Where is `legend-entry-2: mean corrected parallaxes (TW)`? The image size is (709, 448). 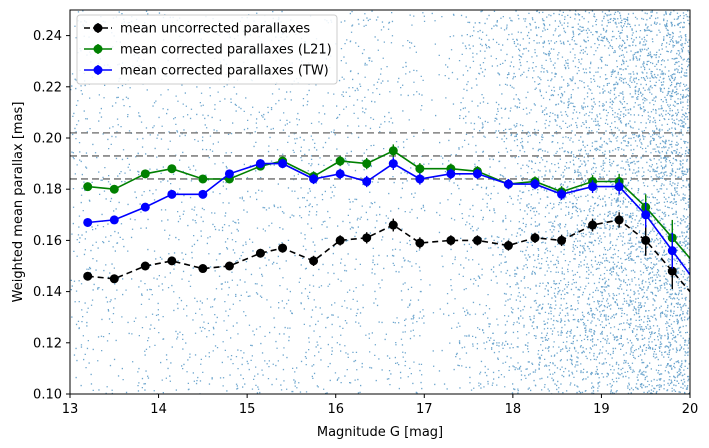
legend-entry-2: mean corrected parallaxes (TW) is located at coordinates (206, 71).